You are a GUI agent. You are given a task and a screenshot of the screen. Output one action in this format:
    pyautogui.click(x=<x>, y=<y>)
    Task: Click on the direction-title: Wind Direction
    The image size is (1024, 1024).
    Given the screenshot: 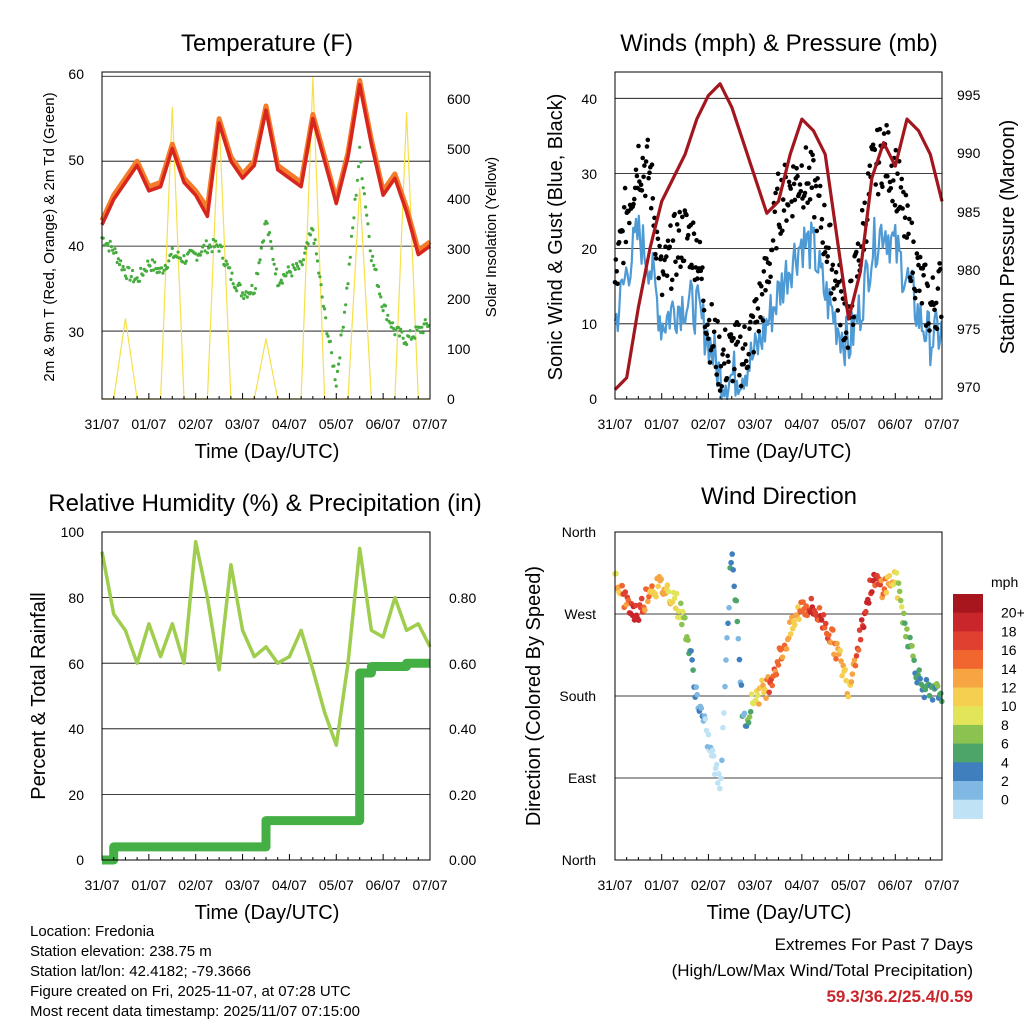 What is the action you would take?
    pyautogui.click(x=779, y=496)
    